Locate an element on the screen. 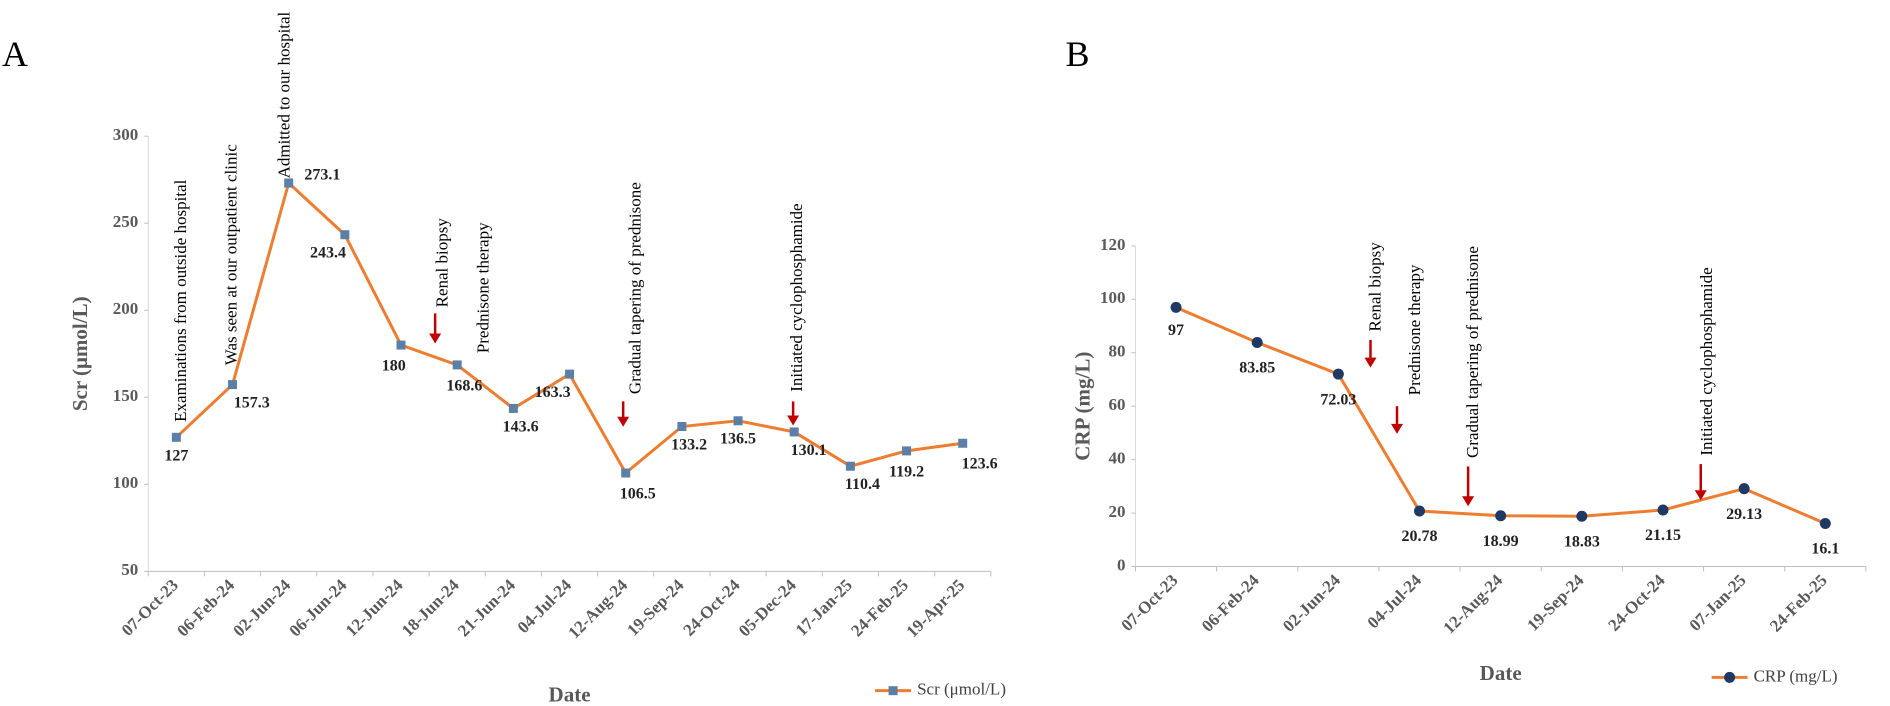  data-label: 110.4 is located at coordinates (862, 484).